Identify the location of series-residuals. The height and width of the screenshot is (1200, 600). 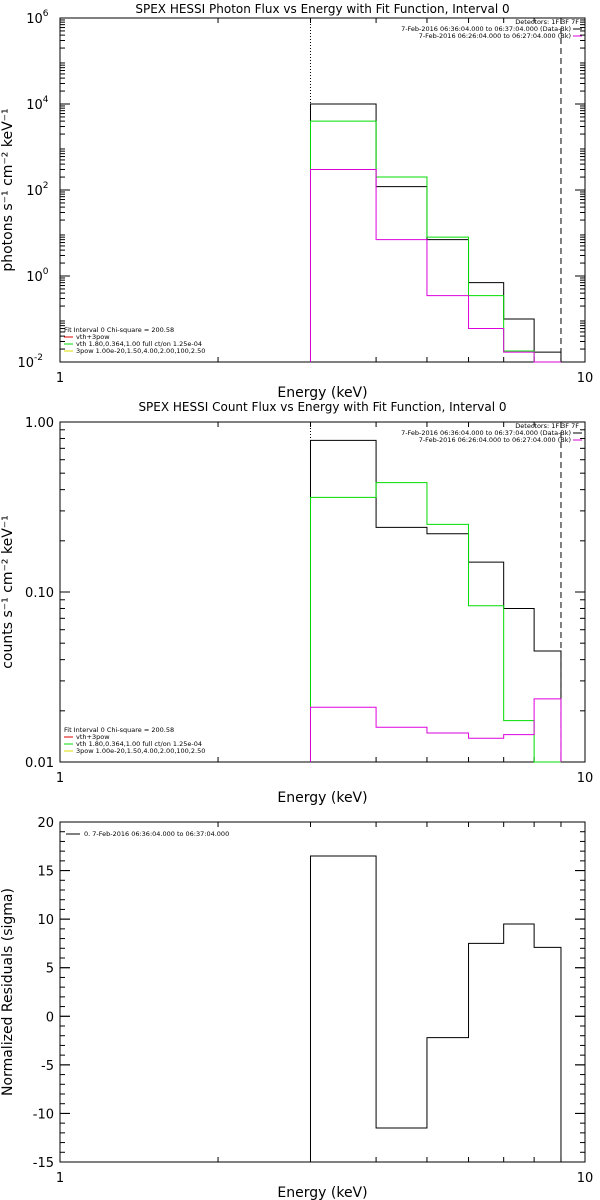
(435, 1008).